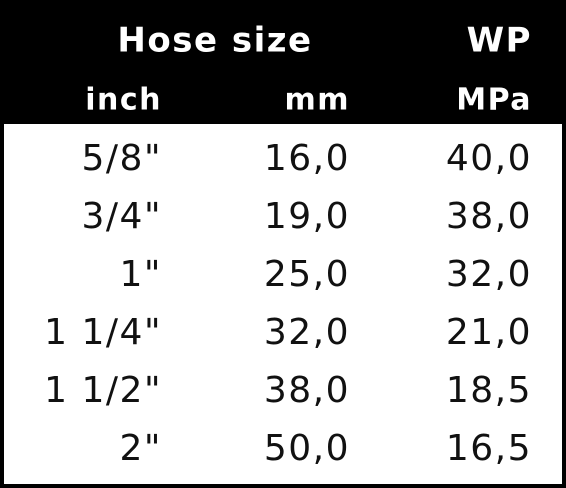  I want to click on header-wp: WP, so click(499, 41).